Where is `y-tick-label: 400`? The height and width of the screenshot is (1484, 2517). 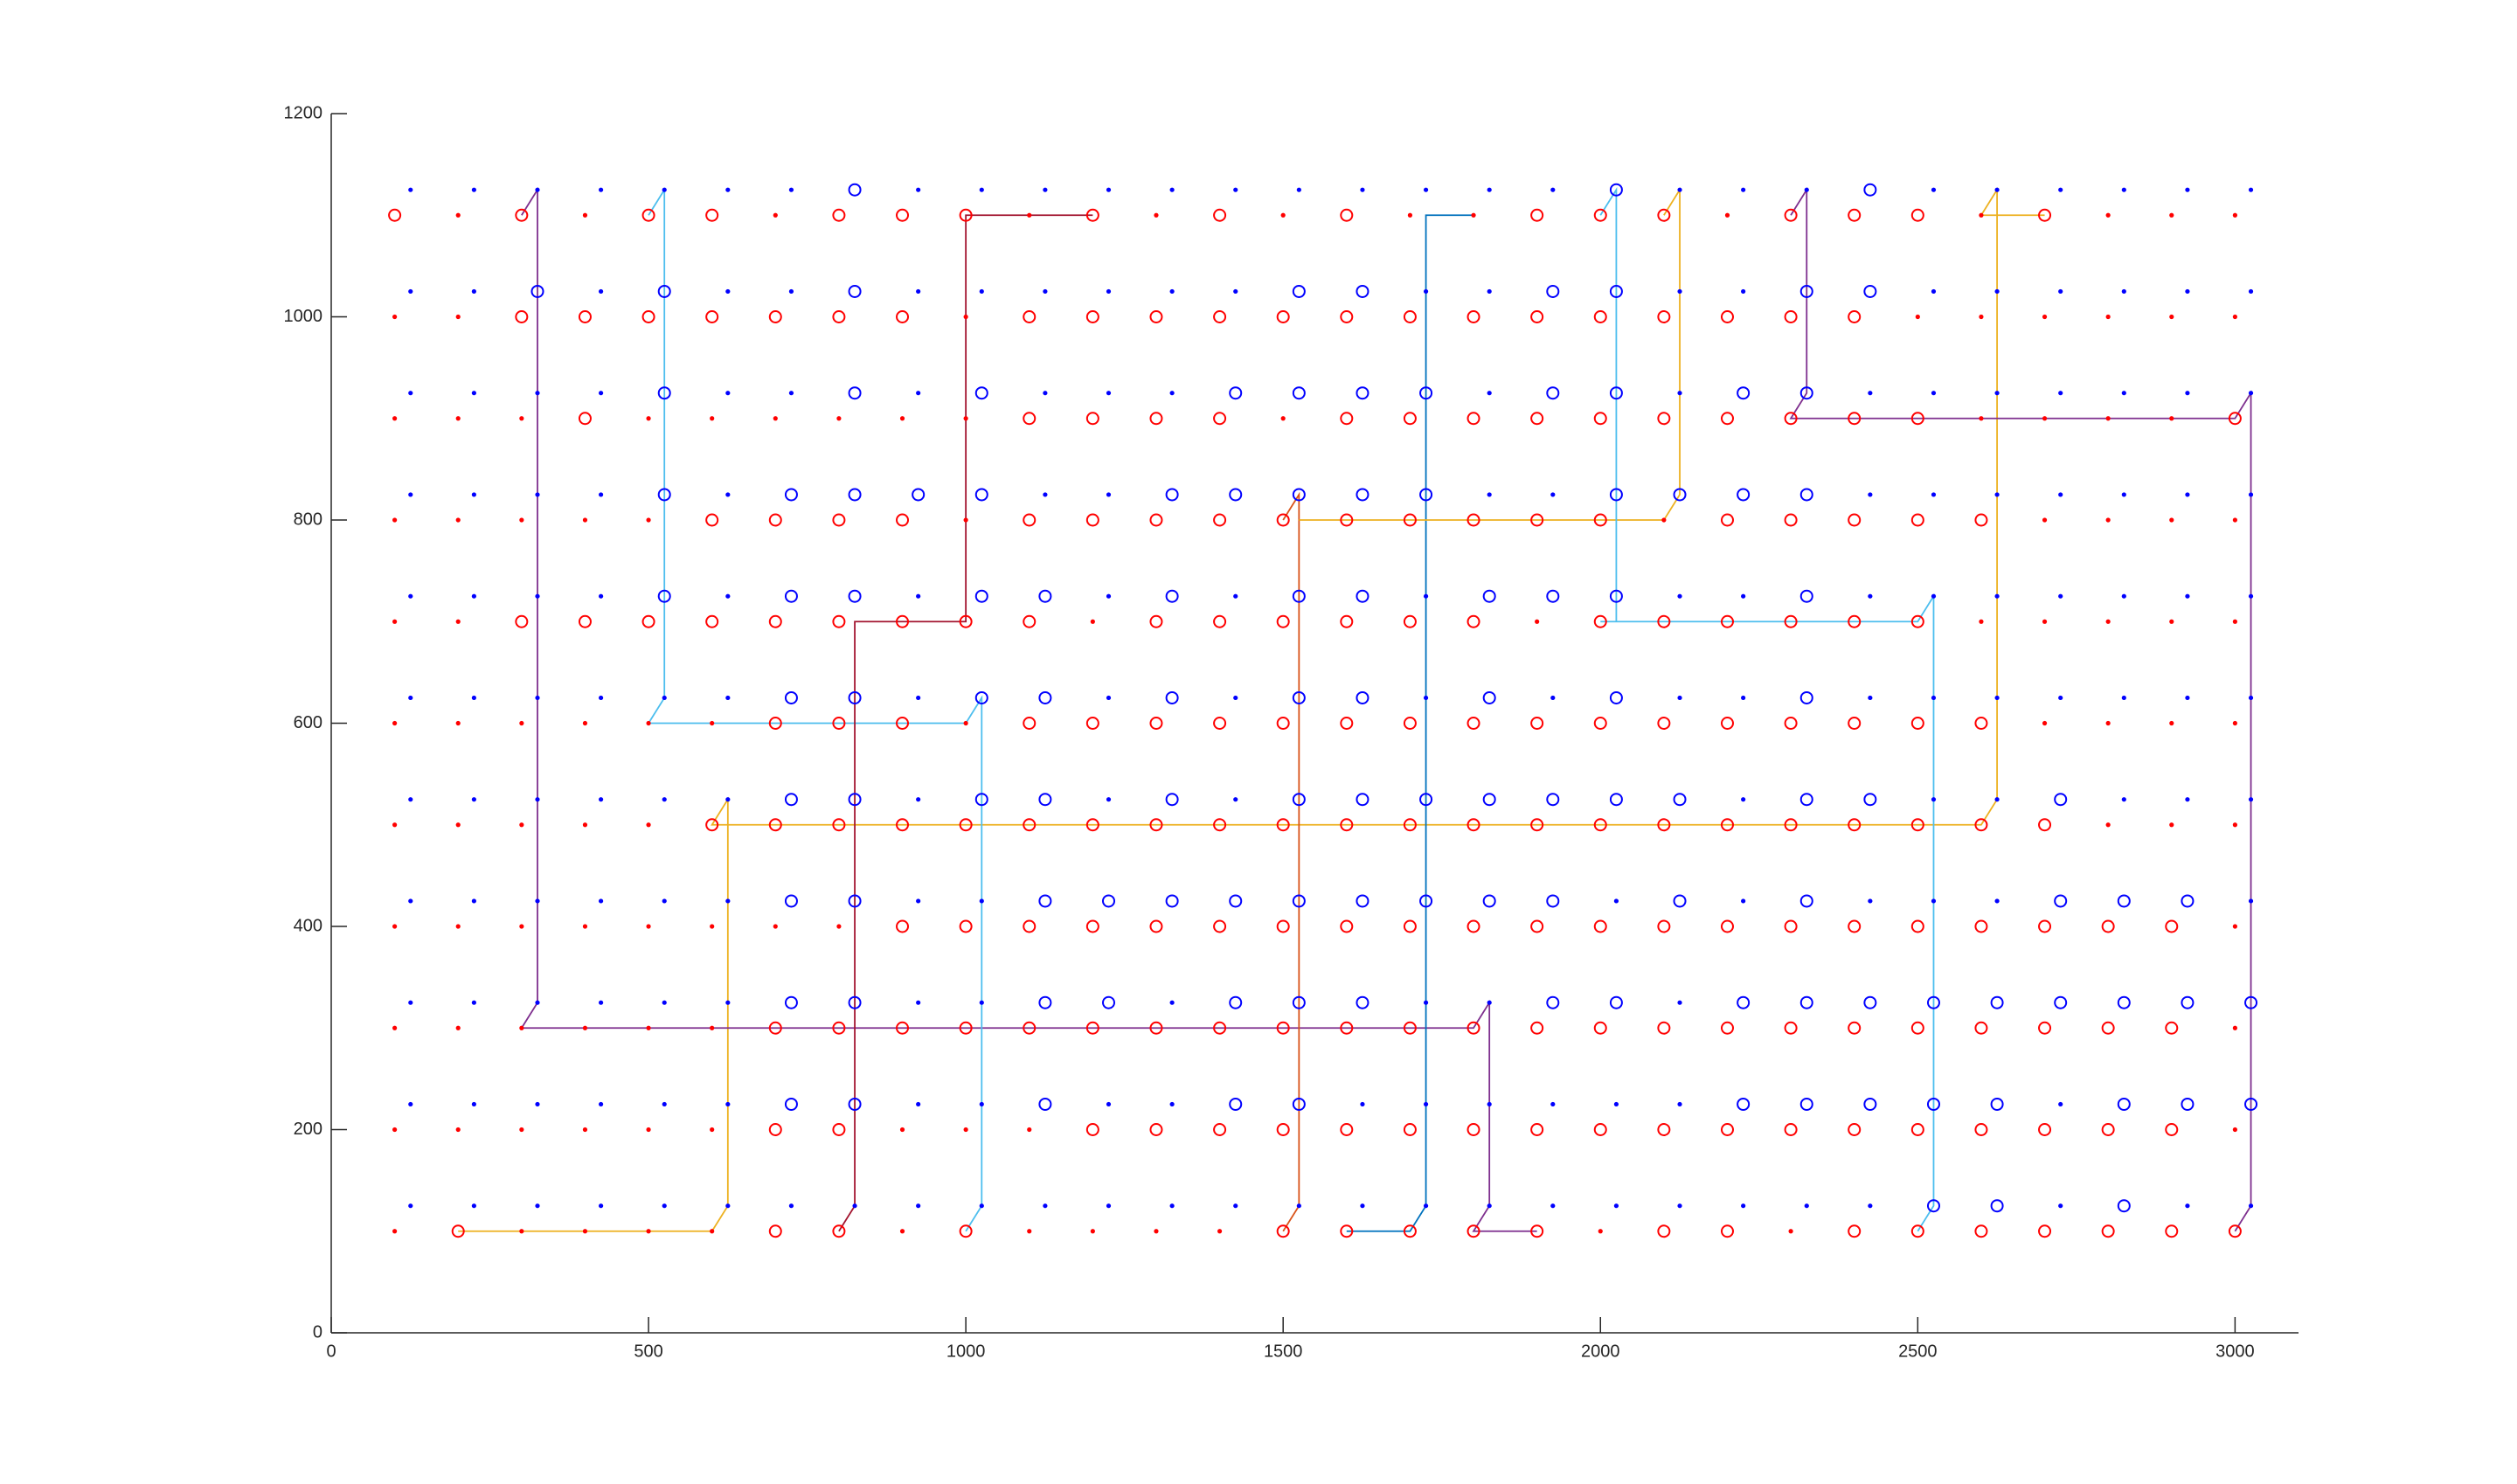
y-tick-label: 400 is located at coordinates (308, 926).